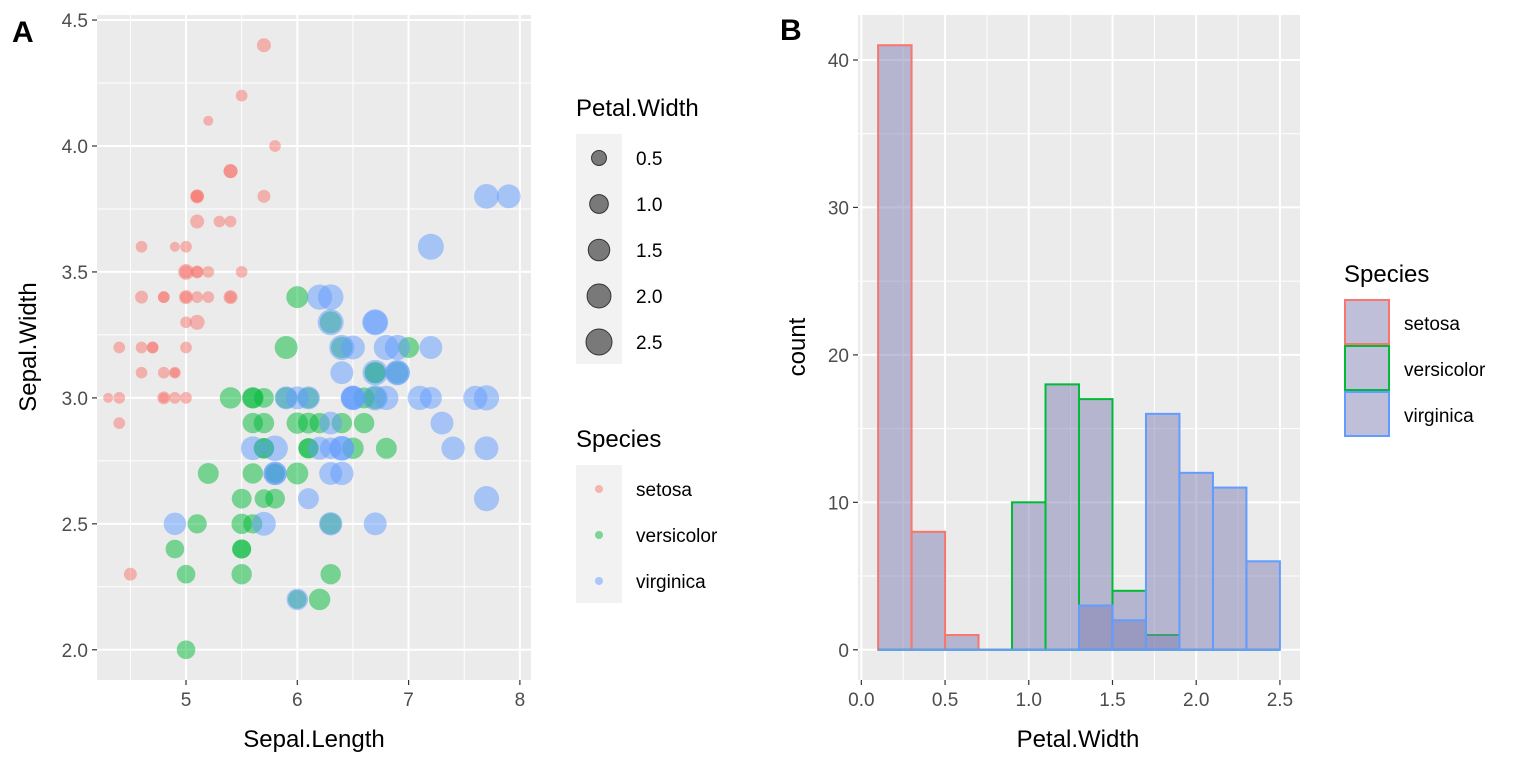  I want to click on histogram-legend-label: setosa, so click(1432, 324).